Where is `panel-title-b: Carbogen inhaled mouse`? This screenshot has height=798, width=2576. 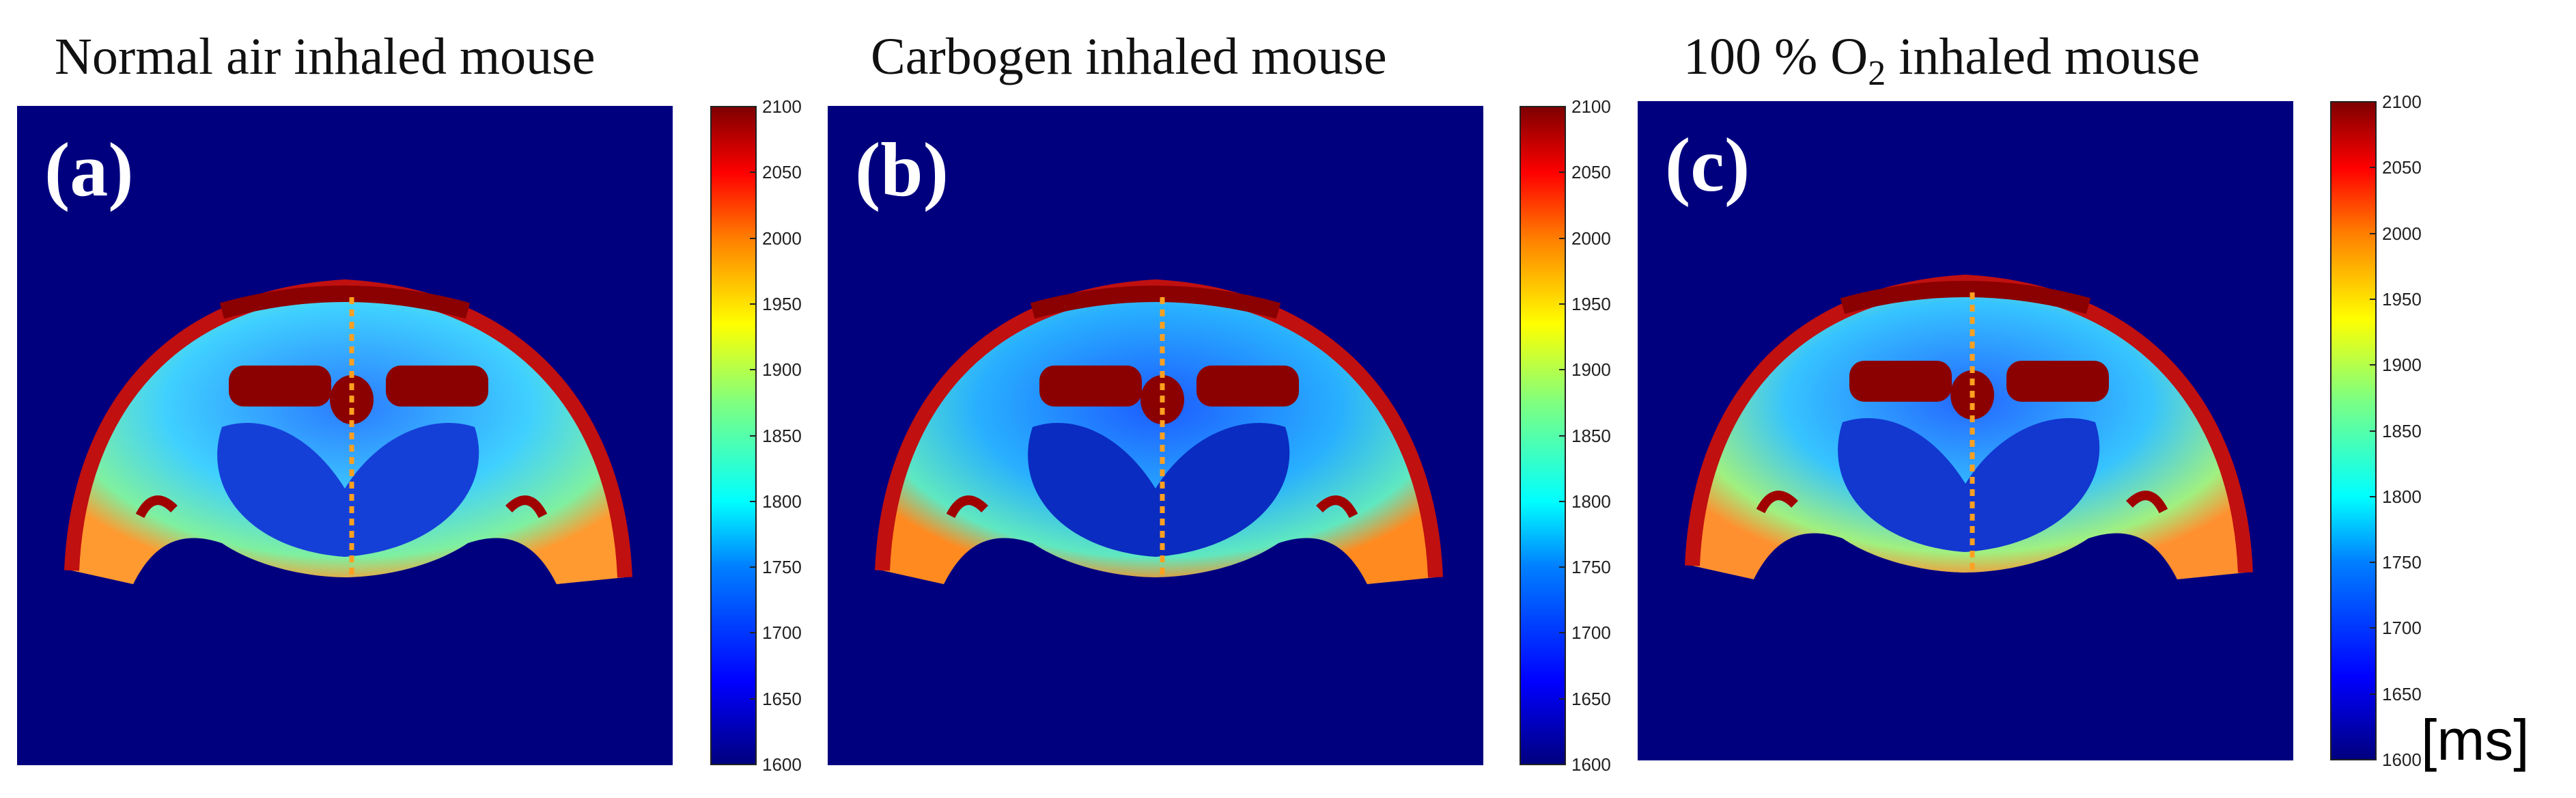
panel-title-b: Carbogen inhaled mouse is located at coordinates (1129, 56).